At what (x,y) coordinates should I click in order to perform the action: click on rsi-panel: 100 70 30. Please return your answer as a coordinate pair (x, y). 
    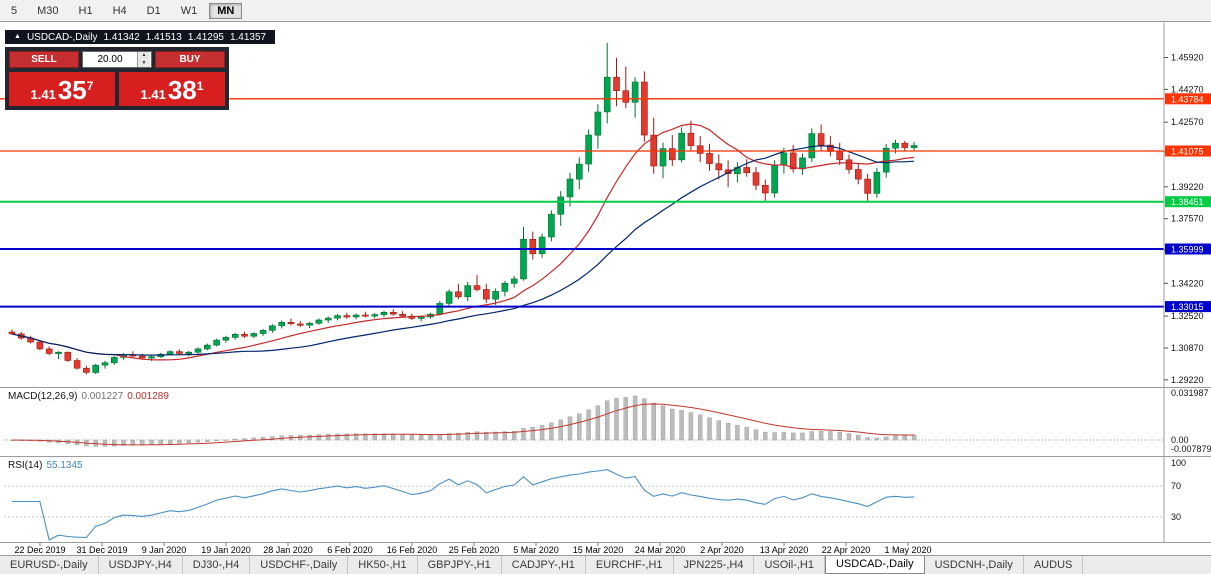
    Looking at the image, I should click on (595, 499).